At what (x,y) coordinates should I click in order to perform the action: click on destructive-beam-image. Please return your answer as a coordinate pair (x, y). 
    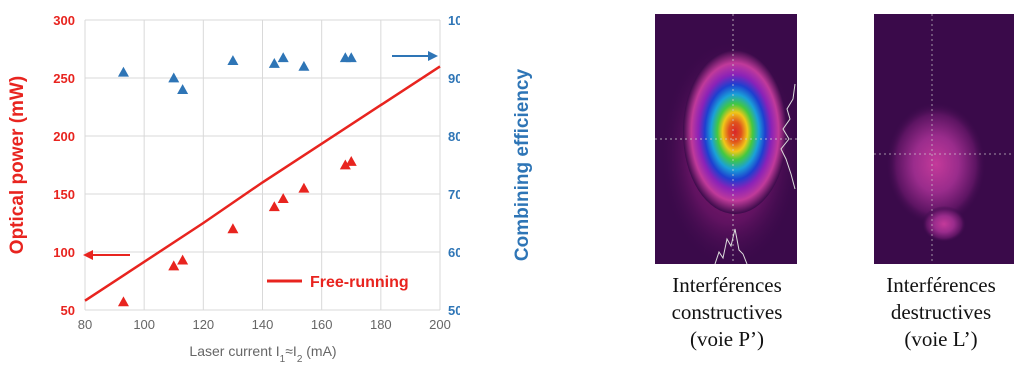
    Looking at the image, I should click on (944, 139).